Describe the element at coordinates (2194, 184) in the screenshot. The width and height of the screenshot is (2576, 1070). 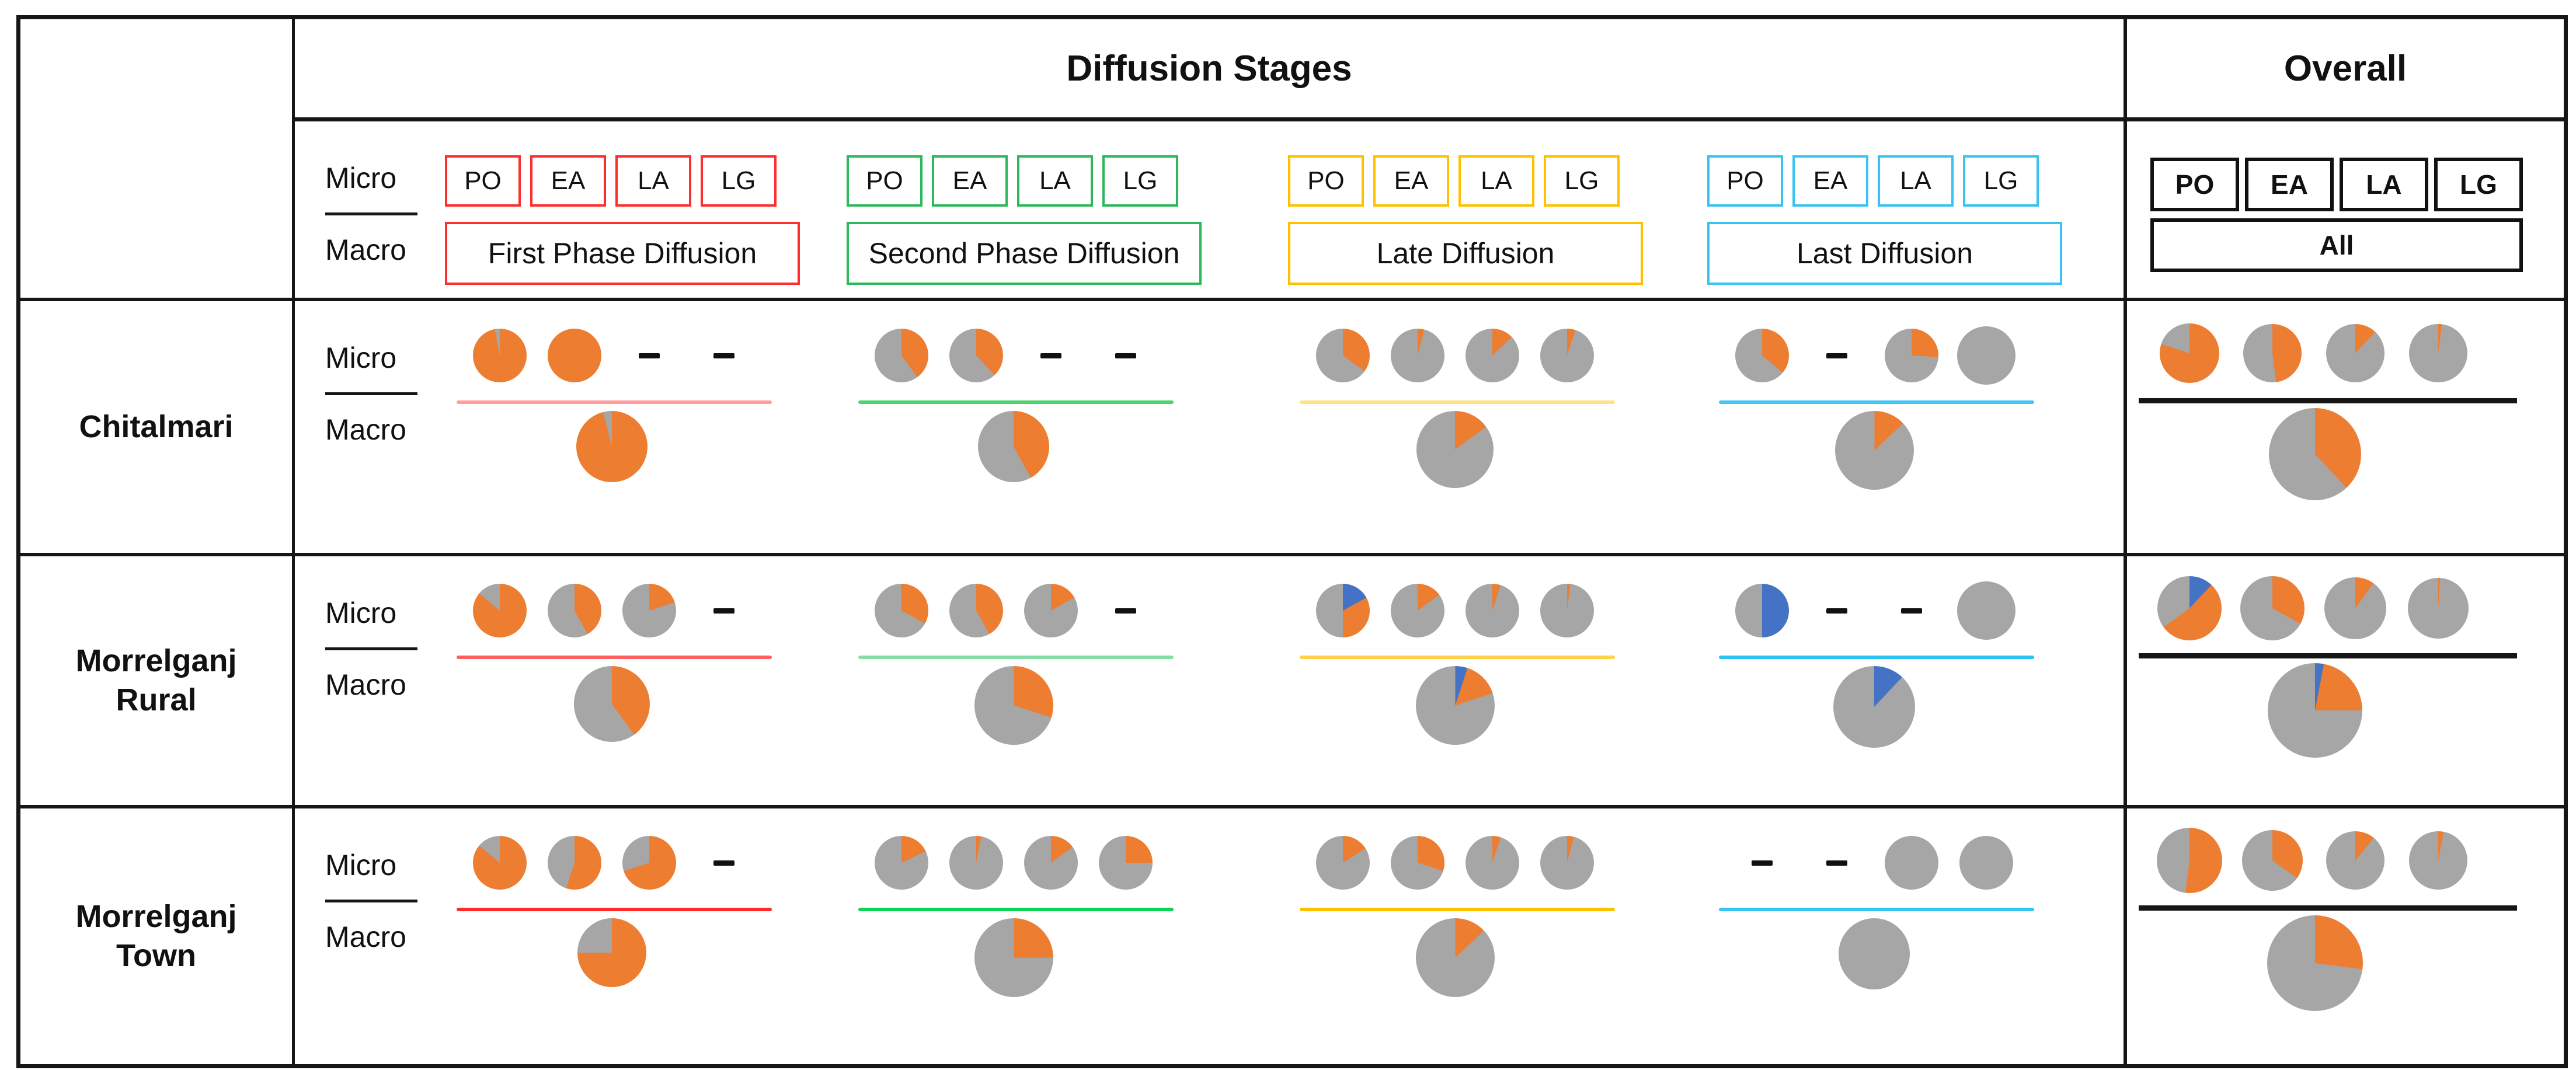
I see `overall-code-box-po: PO` at that location.